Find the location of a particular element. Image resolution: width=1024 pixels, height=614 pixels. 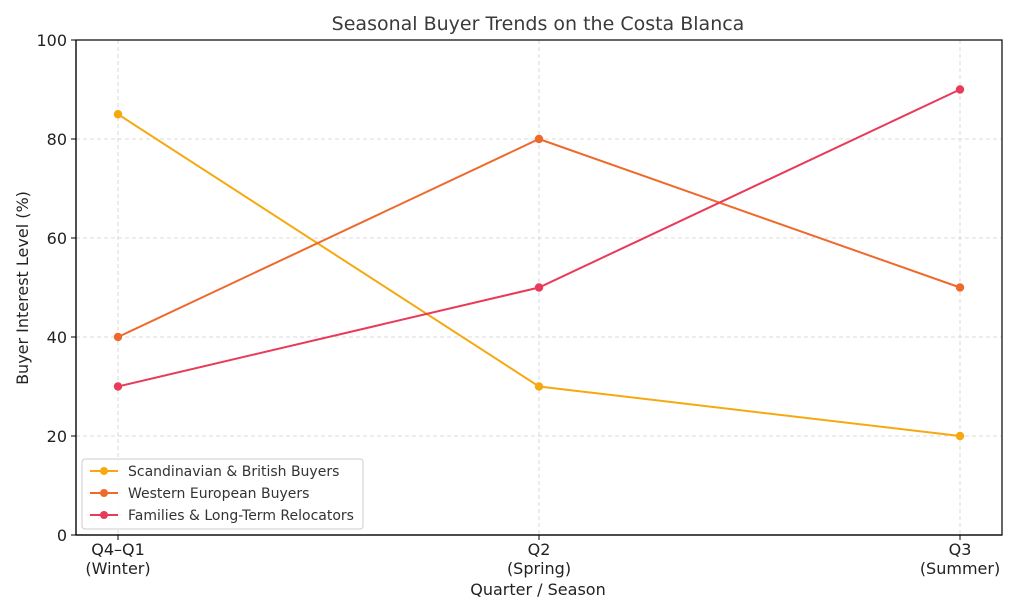

legend-item: Scandinavian & British Buyers is located at coordinates (214, 472).